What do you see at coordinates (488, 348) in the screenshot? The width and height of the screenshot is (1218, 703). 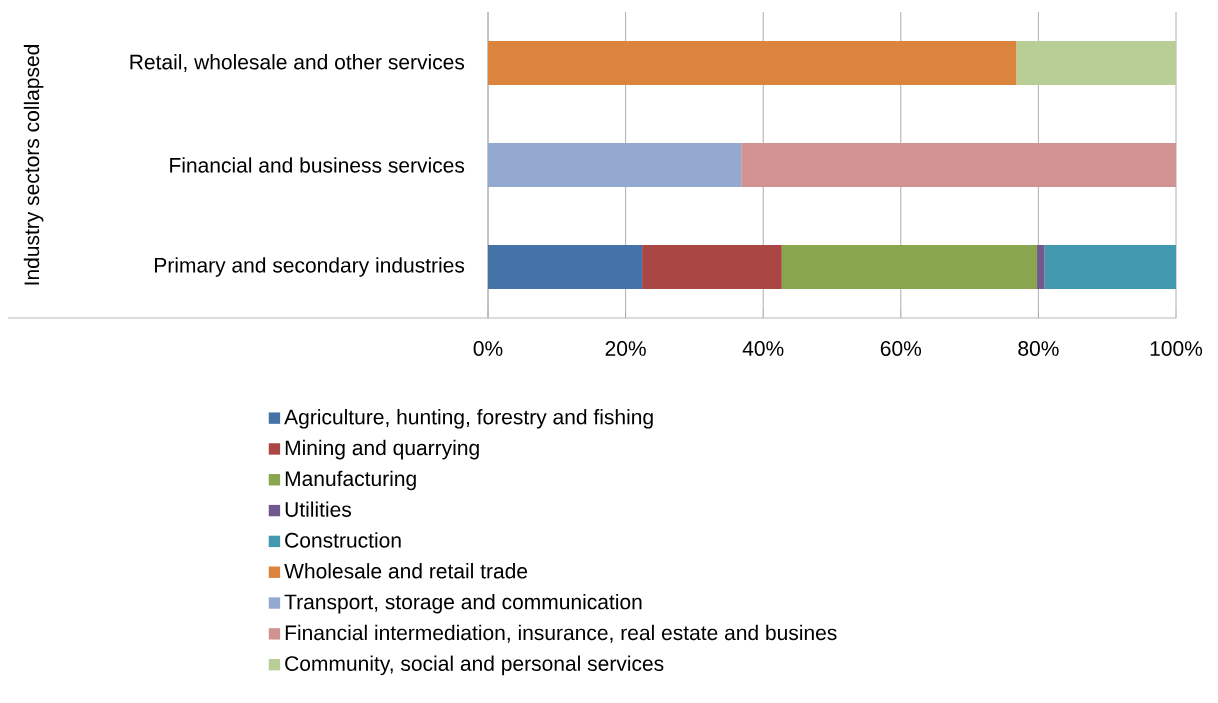 I see `x-tick-label: 0%` at bounding box center [488, 348].